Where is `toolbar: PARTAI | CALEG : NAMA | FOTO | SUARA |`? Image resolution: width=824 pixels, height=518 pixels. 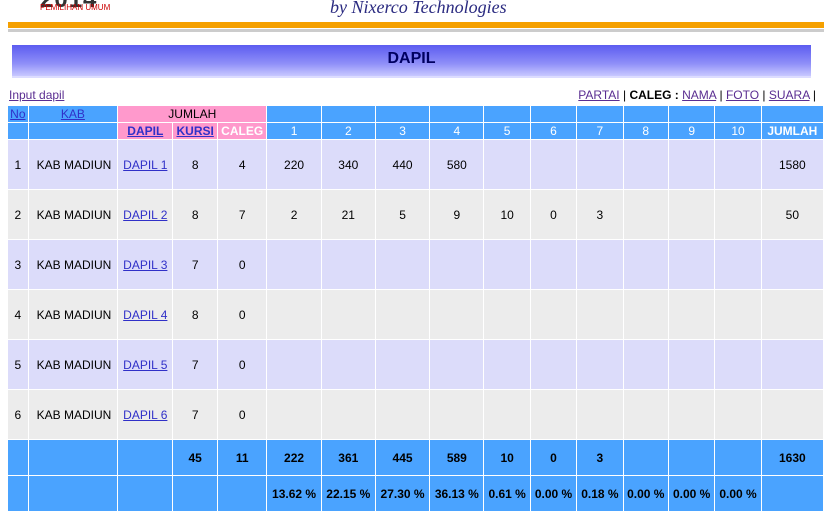
toolbar: PARTAI | CALEG : NAMA | FOTO | SUARA | is located at coordinates (697, 95).